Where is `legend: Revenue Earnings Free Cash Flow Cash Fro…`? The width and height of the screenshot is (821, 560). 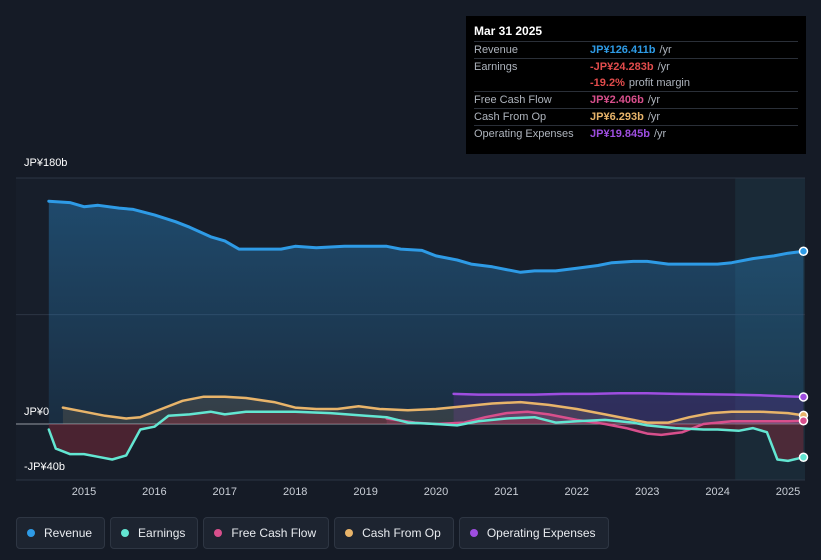
legend: Revenue Earnings Free Cash Flow Cash Fro… is located at coordinates (315, 533).